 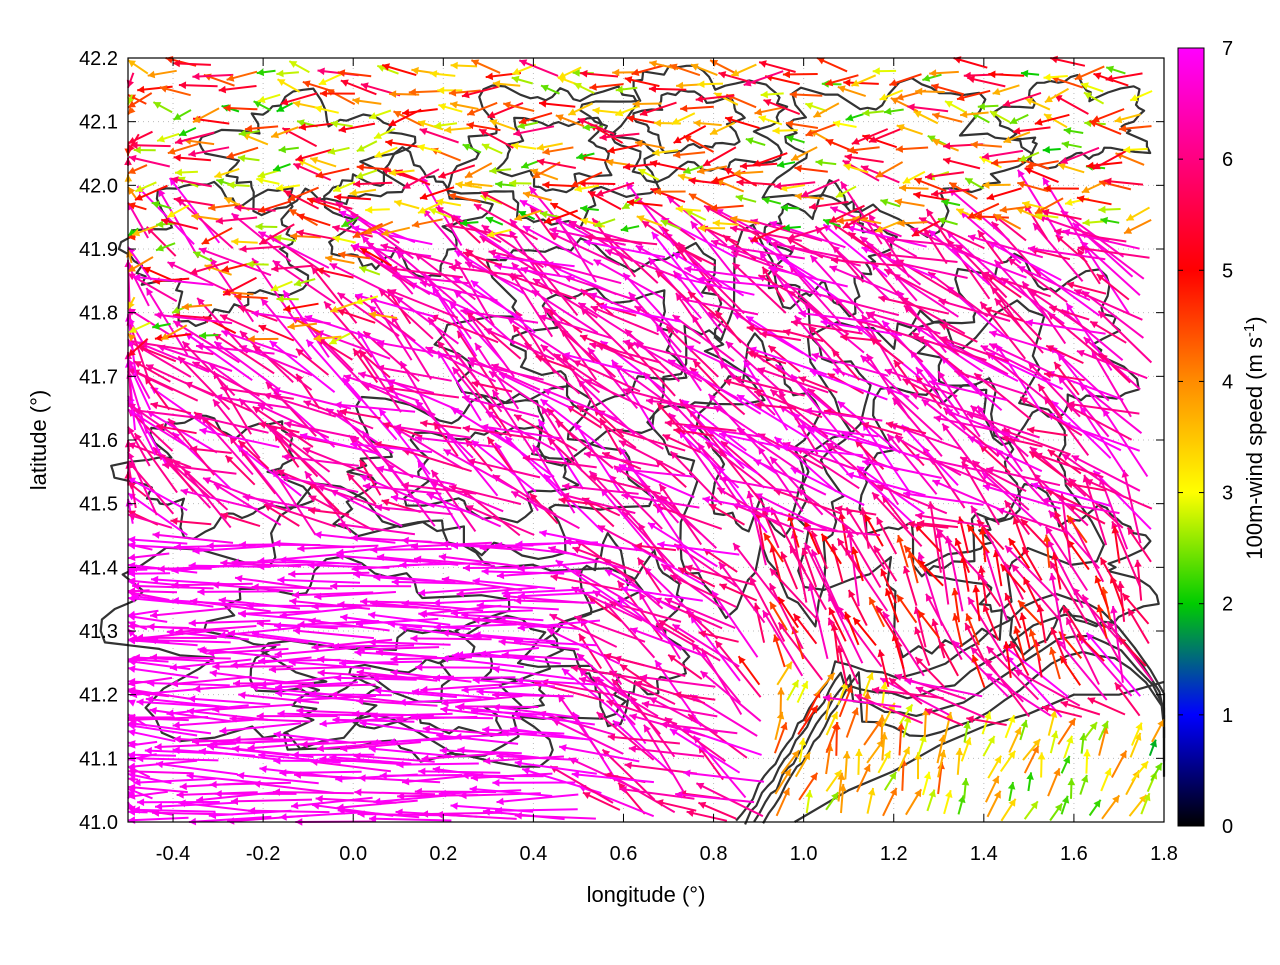 I want to click on x-tick-label: -0.2, so click(x=263, y=854).